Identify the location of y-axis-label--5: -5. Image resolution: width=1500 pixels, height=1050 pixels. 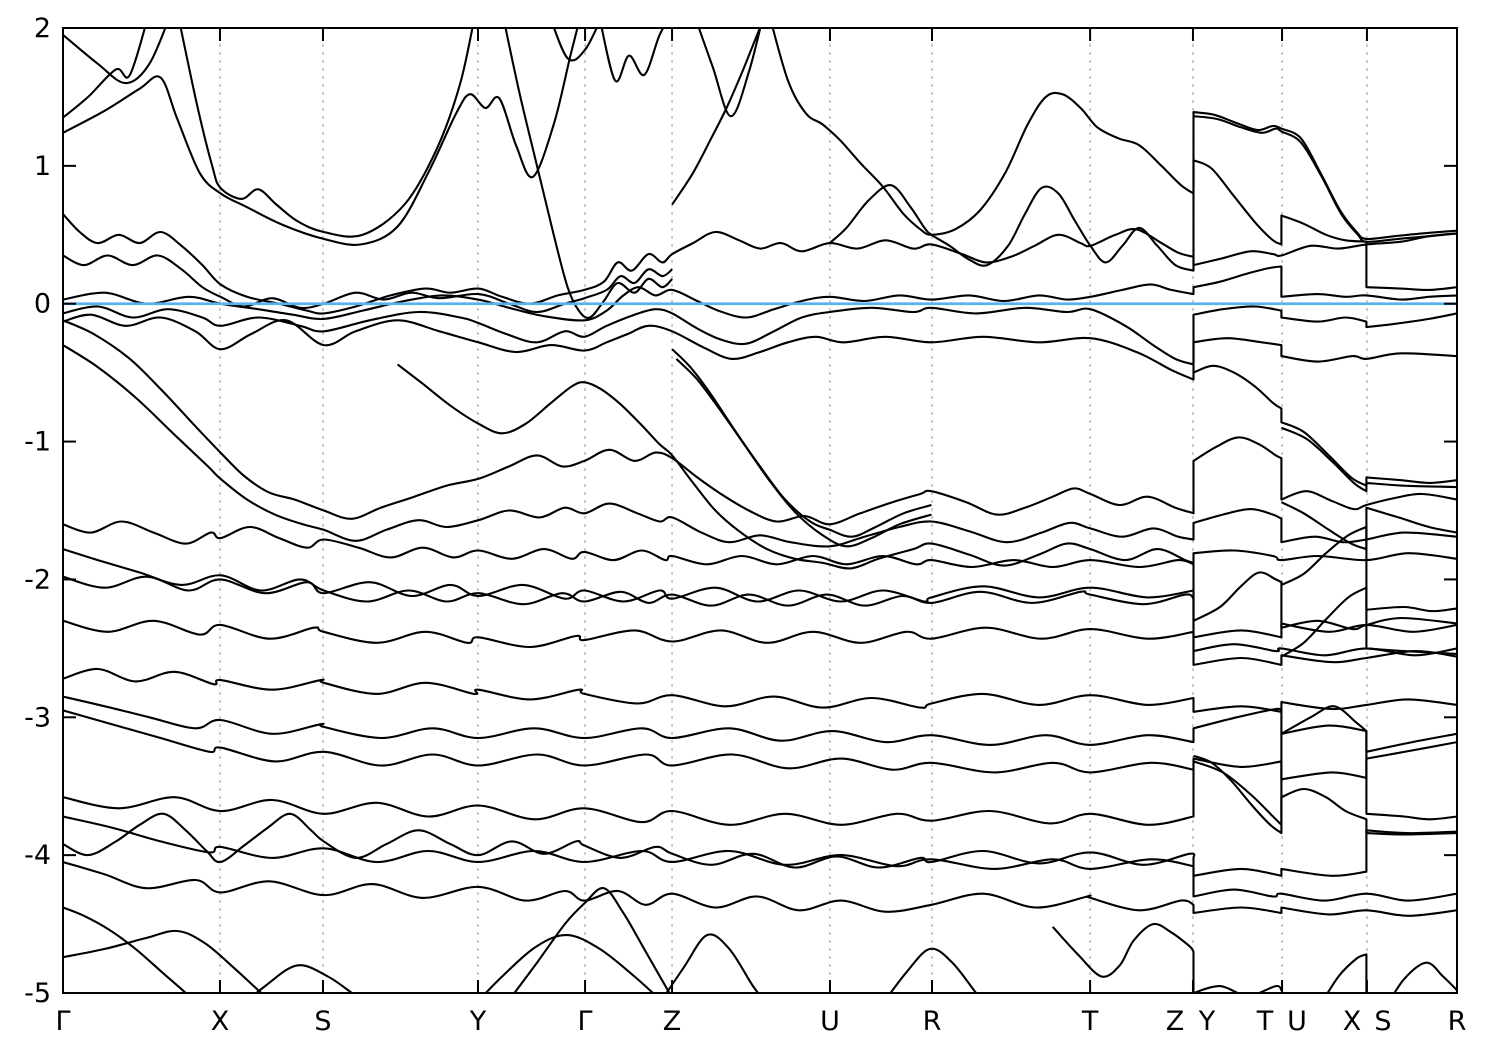
(37, 993).